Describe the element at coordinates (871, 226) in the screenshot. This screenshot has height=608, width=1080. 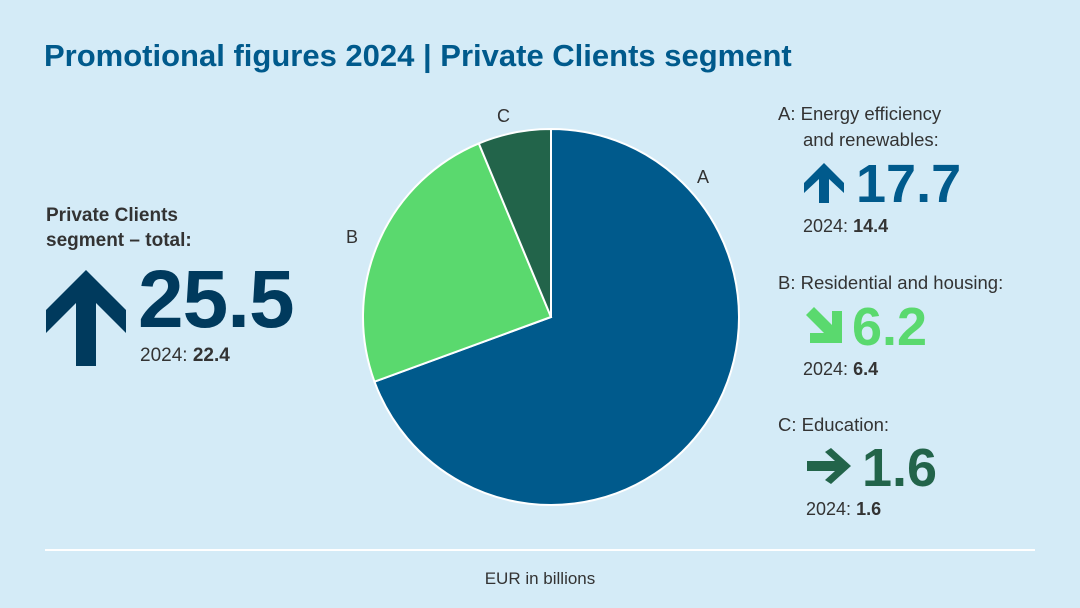
I see `prev-value: 14.4` at that location.